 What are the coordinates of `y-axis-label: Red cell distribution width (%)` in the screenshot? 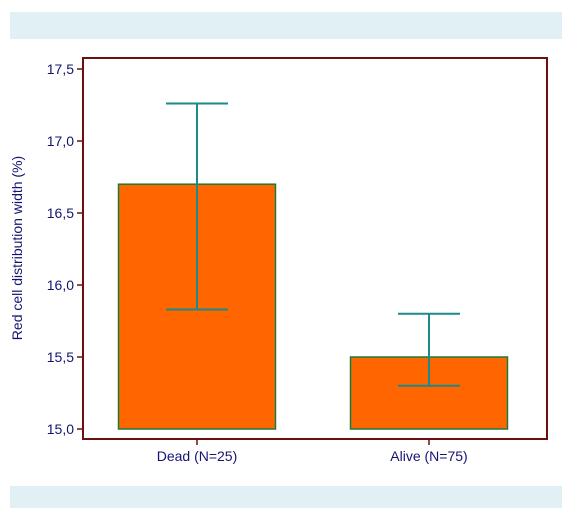 It's located at (17, 248).